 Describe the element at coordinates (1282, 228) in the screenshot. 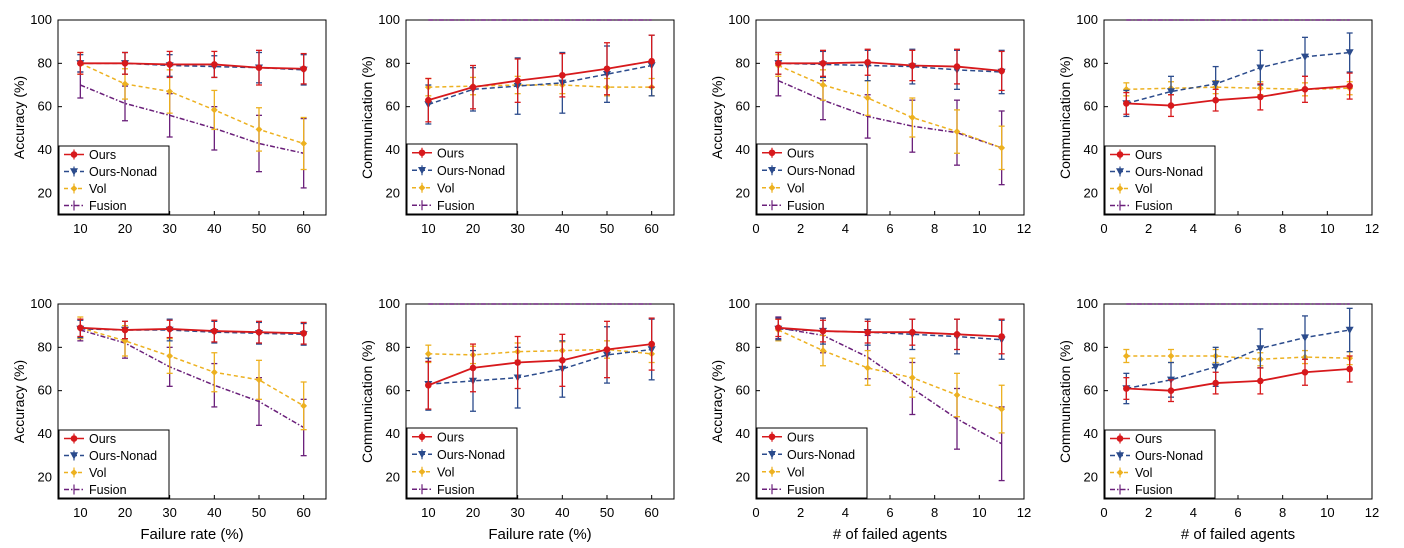

I see `x-tick-label: 8` at that location.